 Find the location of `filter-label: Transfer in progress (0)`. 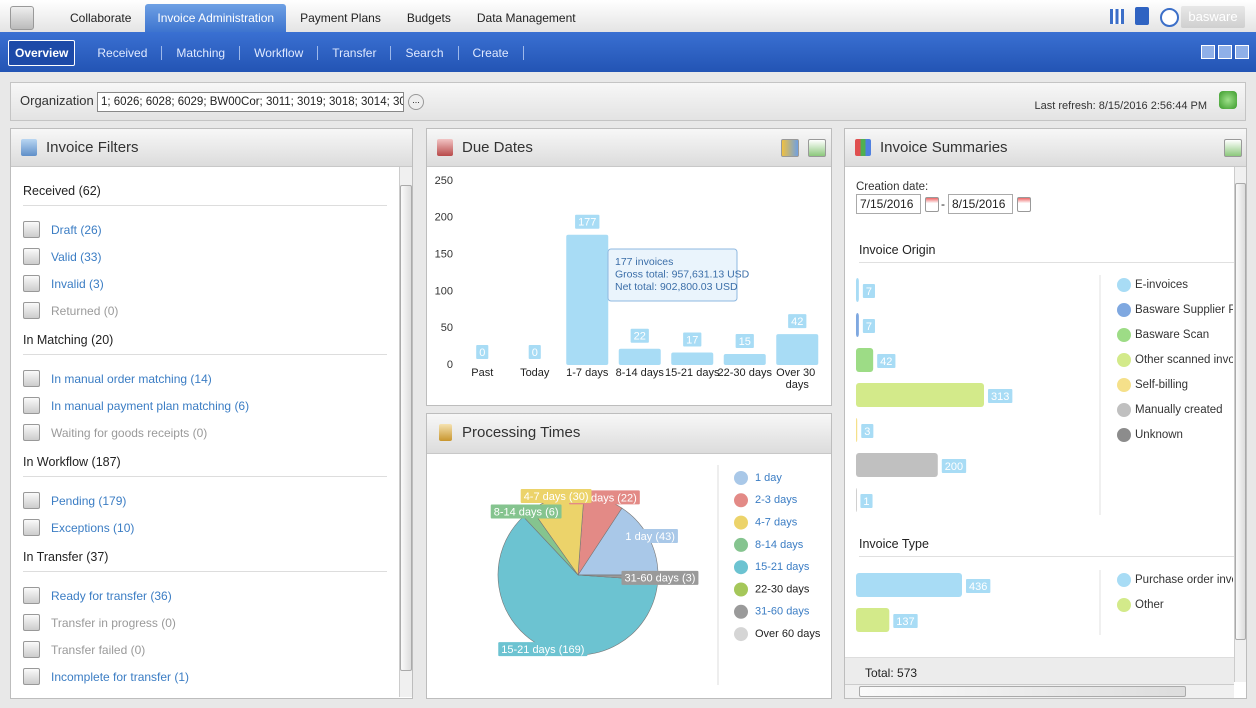

filter-label: Transfer in progress (0) is located at coordinates (113, 622).